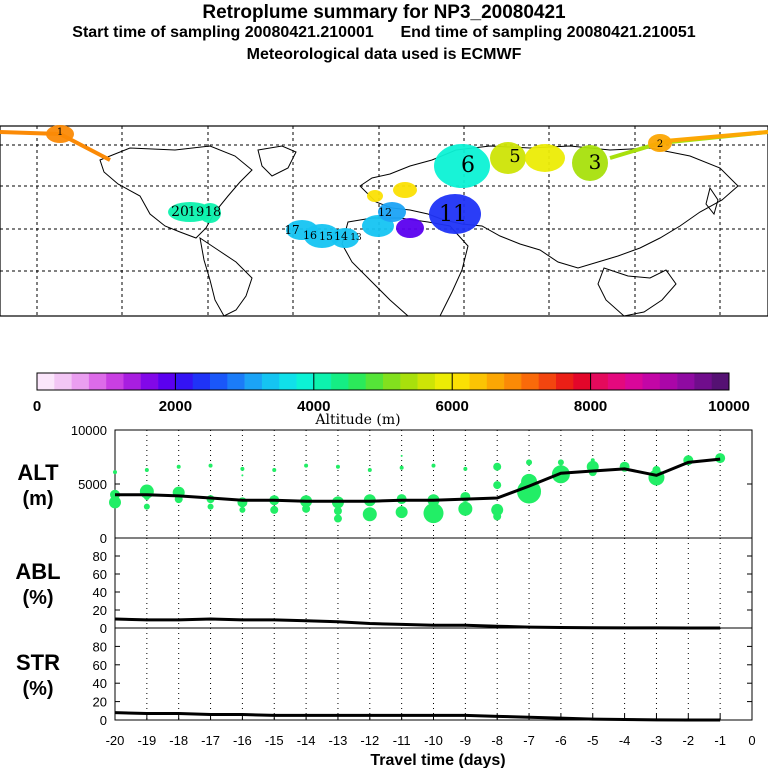  I want to click on x-tick-label: -4, so click(625, 740).